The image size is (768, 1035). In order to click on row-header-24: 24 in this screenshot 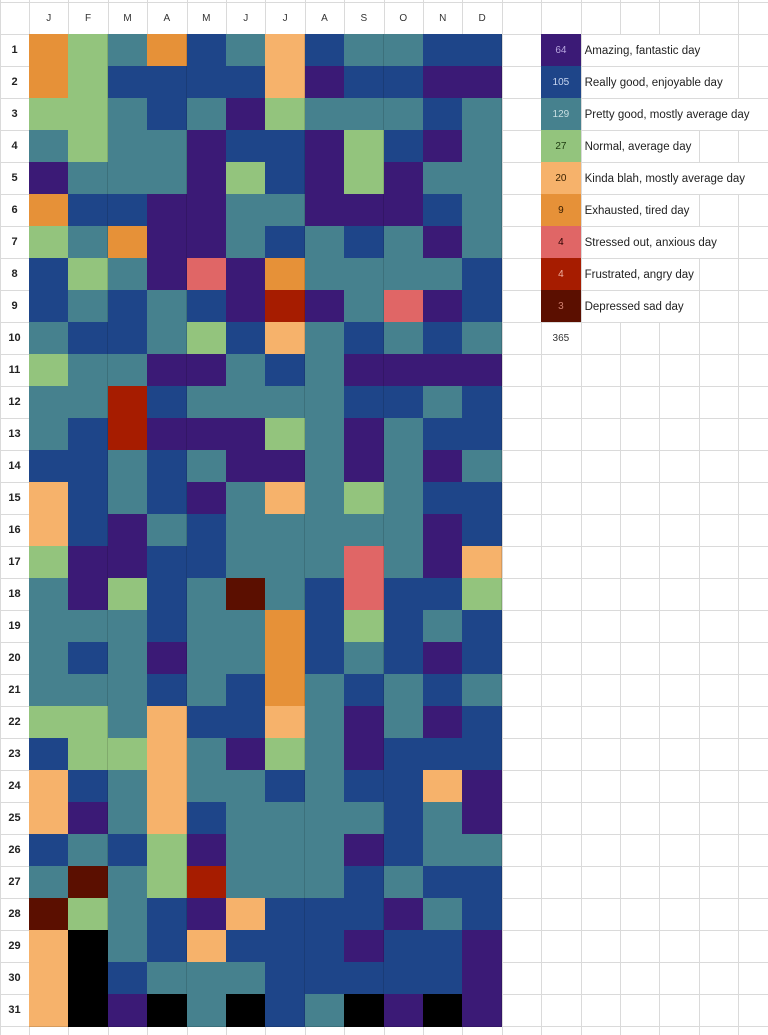, I will do `click(14, 786)`.